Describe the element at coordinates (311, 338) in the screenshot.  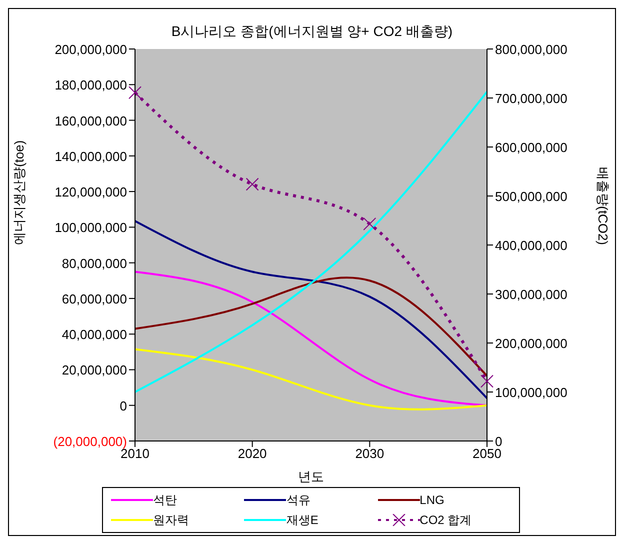
I see `line-series` at that location.